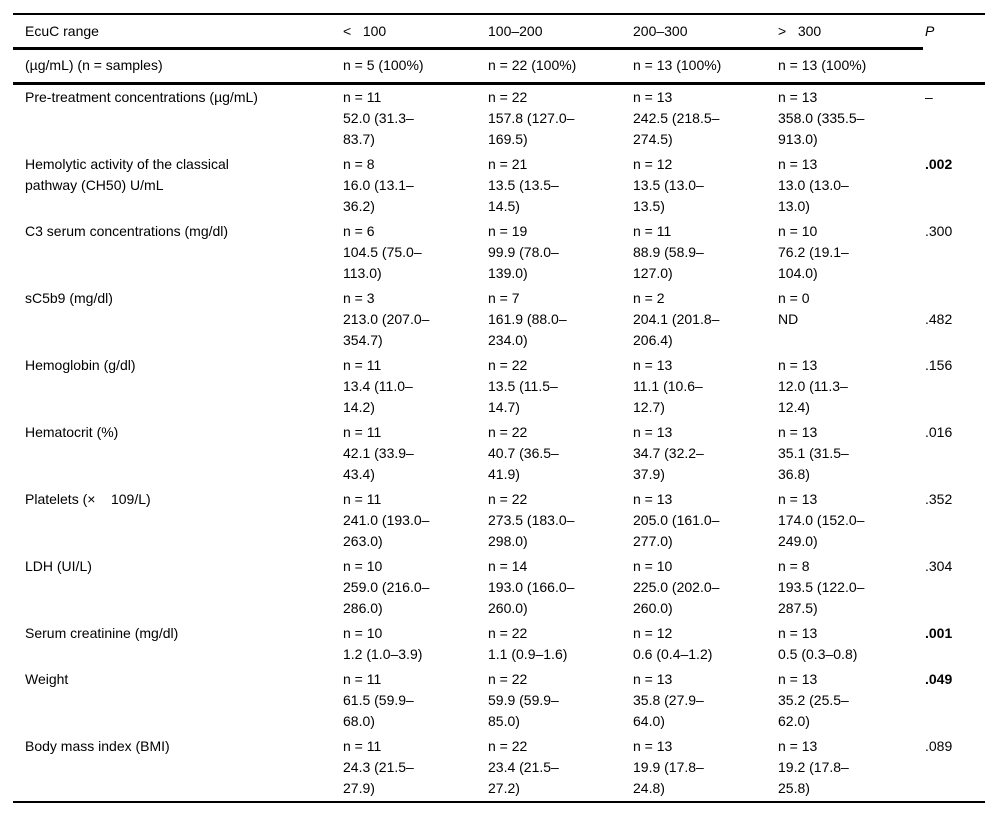 The image size is (1000, 819). I want to click on header-units: (µg/mL) (n = samples), so click(178, 66).